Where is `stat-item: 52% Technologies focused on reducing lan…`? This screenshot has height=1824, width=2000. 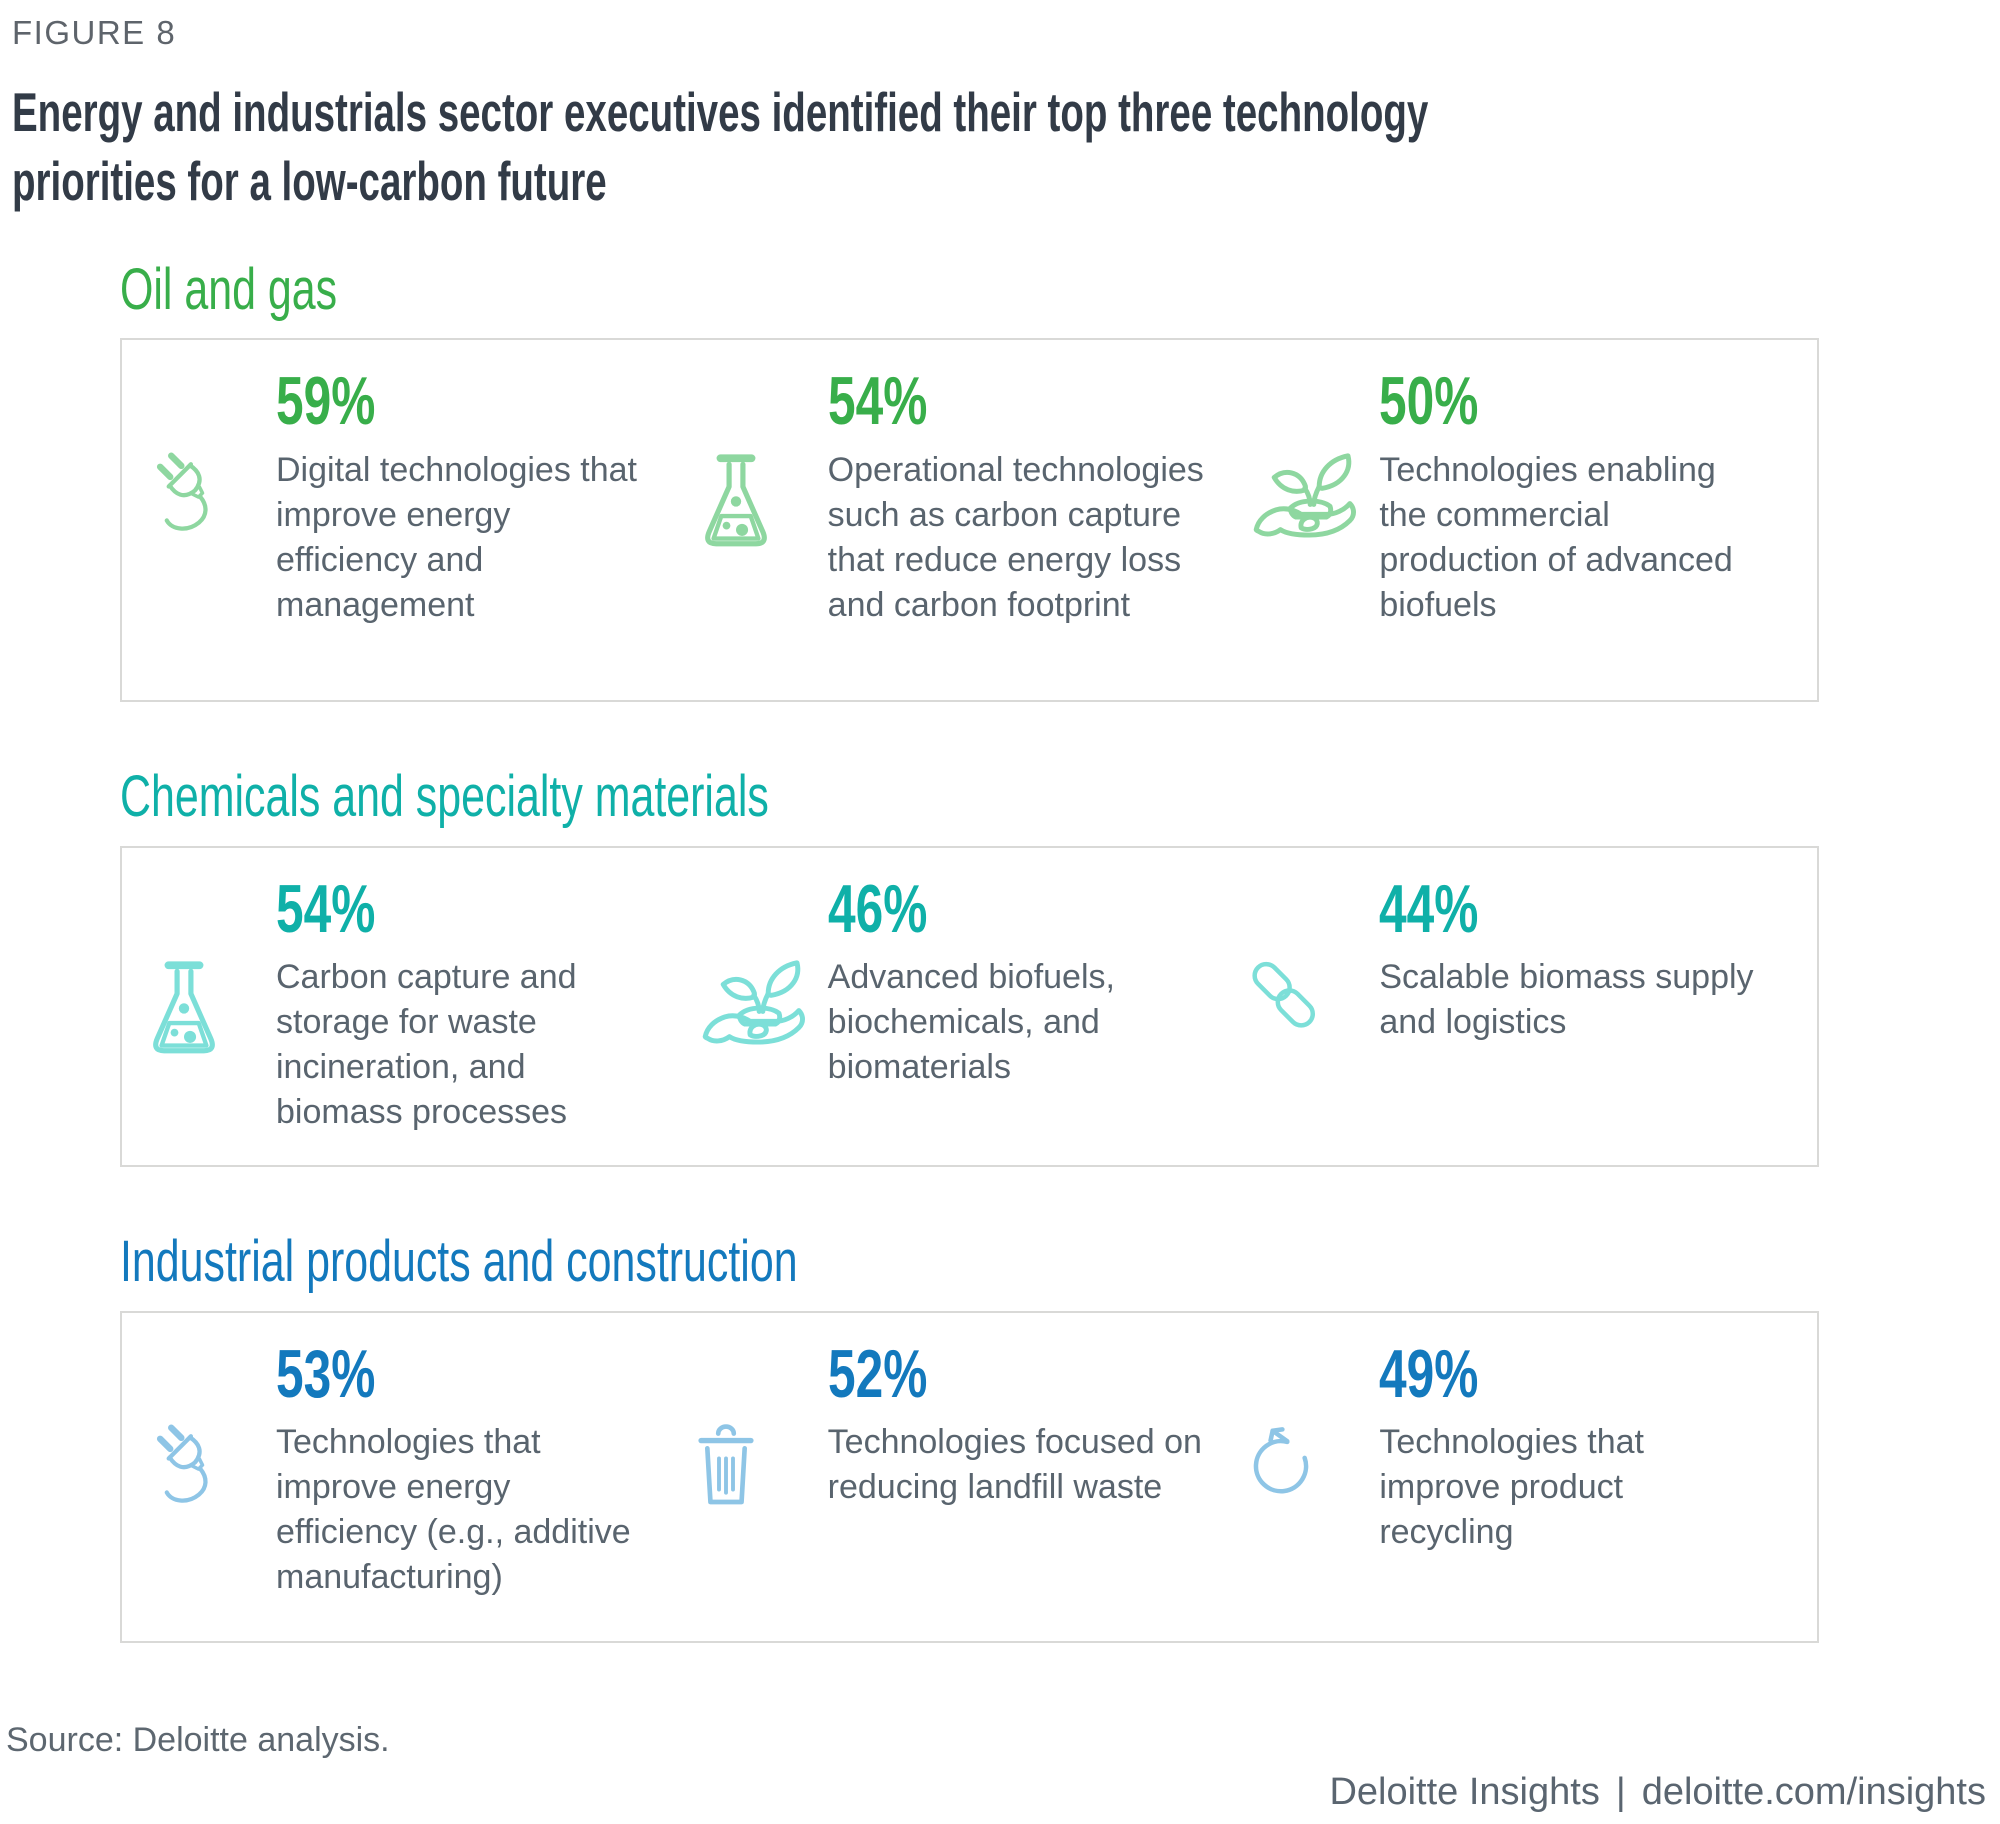 stat-item: 52% Technologies focused on reducing lan… is located at coordinates (967, 1473).